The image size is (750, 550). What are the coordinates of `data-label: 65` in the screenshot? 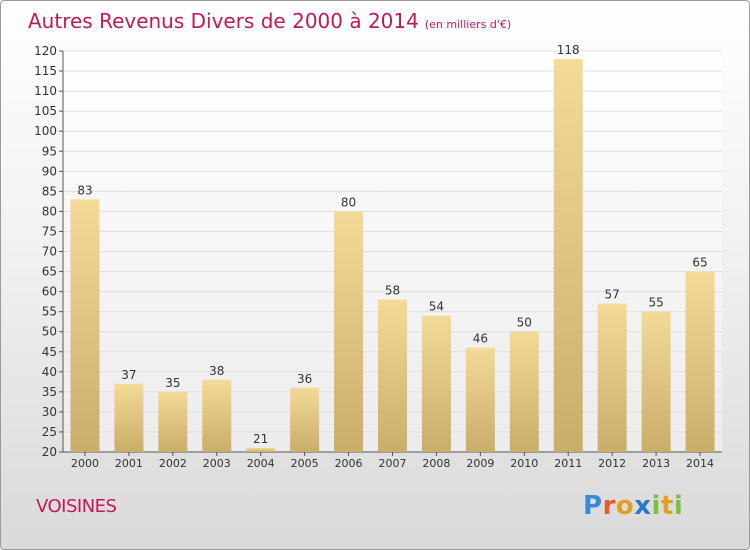 It's located at (699, 263).